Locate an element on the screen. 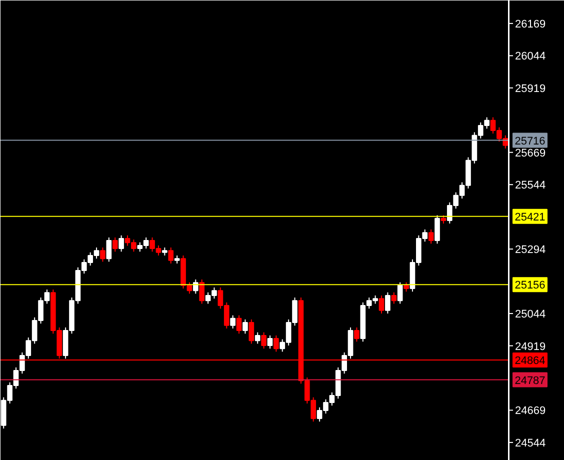 The width and height of the screenshot is (564, 460). y-tick-label: 25544 is located at coordinates (530, 186).